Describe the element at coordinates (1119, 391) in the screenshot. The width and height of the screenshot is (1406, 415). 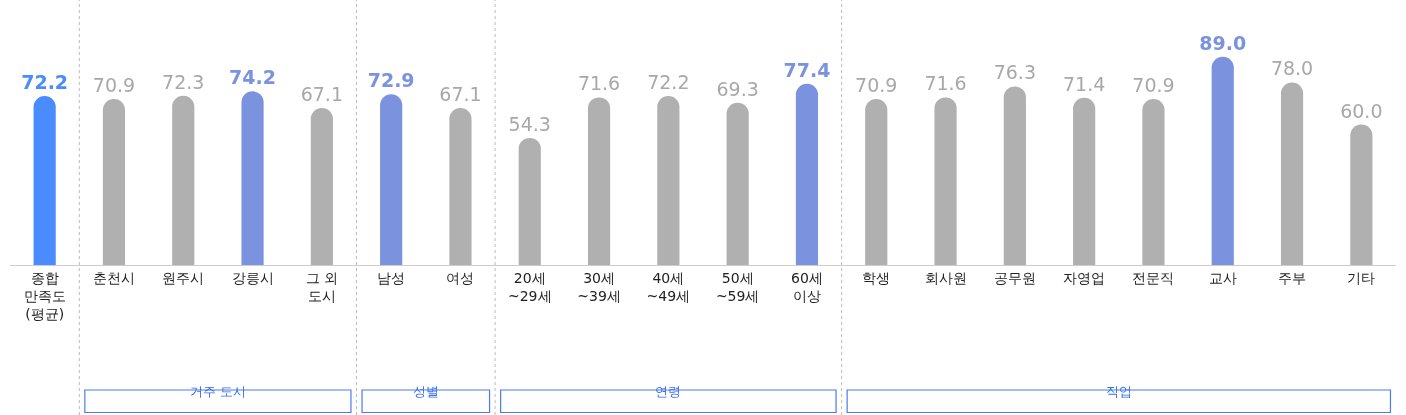
I see `text: 직업` at that location.